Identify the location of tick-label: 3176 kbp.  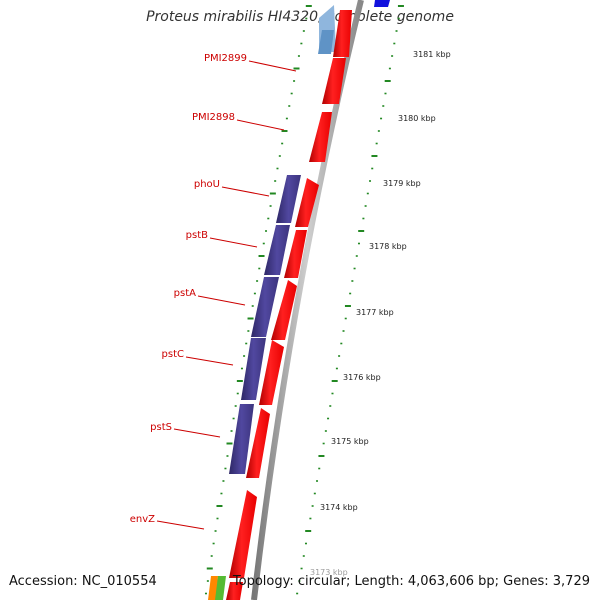
(362, 377).